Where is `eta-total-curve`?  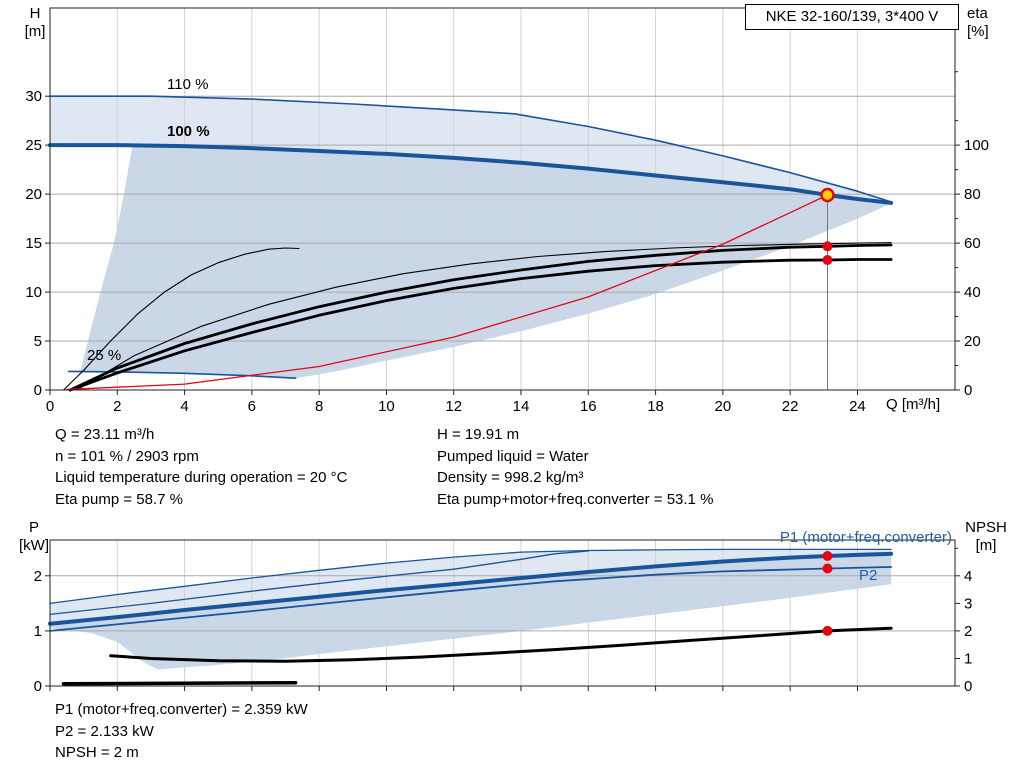 eta-total-curve is located at coordinates (480, 325).